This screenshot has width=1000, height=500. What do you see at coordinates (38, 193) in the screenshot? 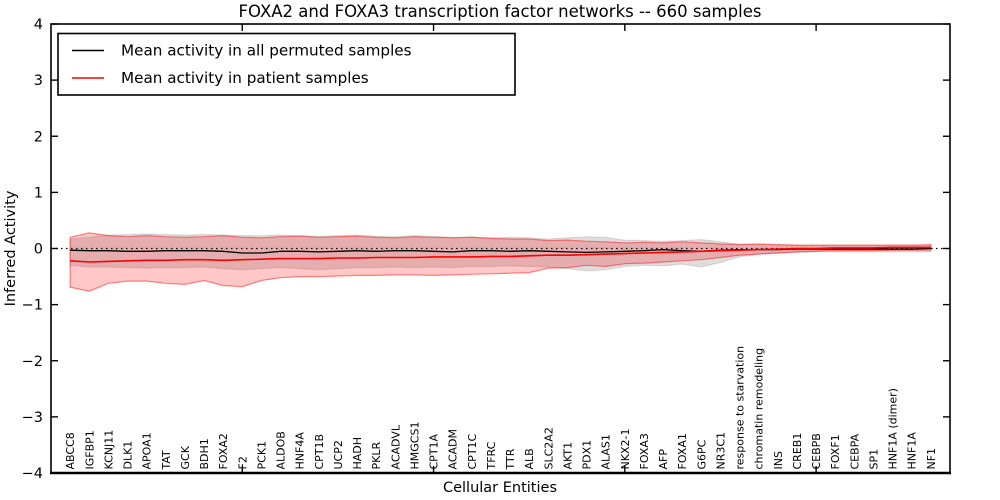
I see `y-tick-label: 1` at bounding box center [38, 193].